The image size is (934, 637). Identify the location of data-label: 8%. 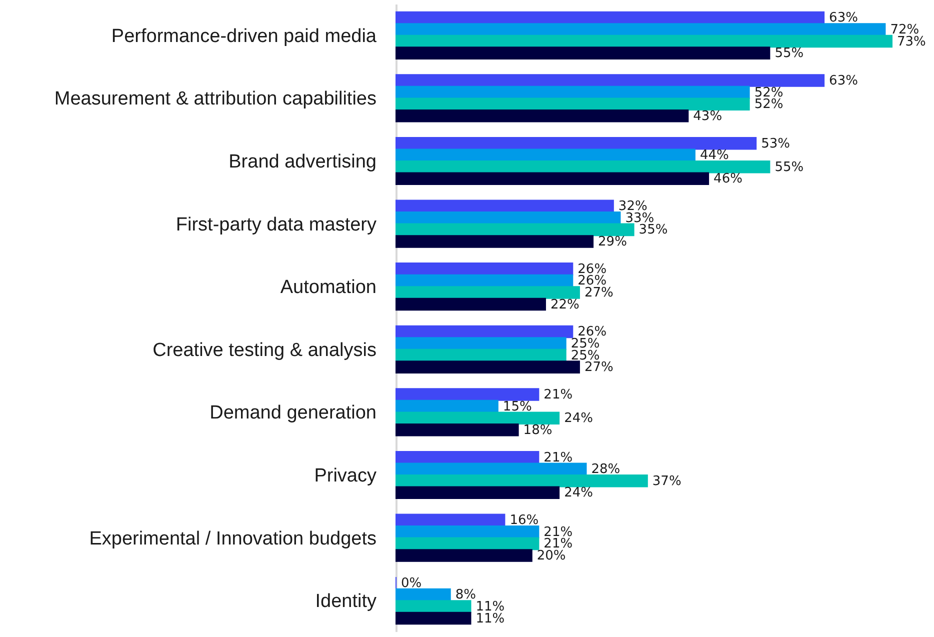
(465, 595).